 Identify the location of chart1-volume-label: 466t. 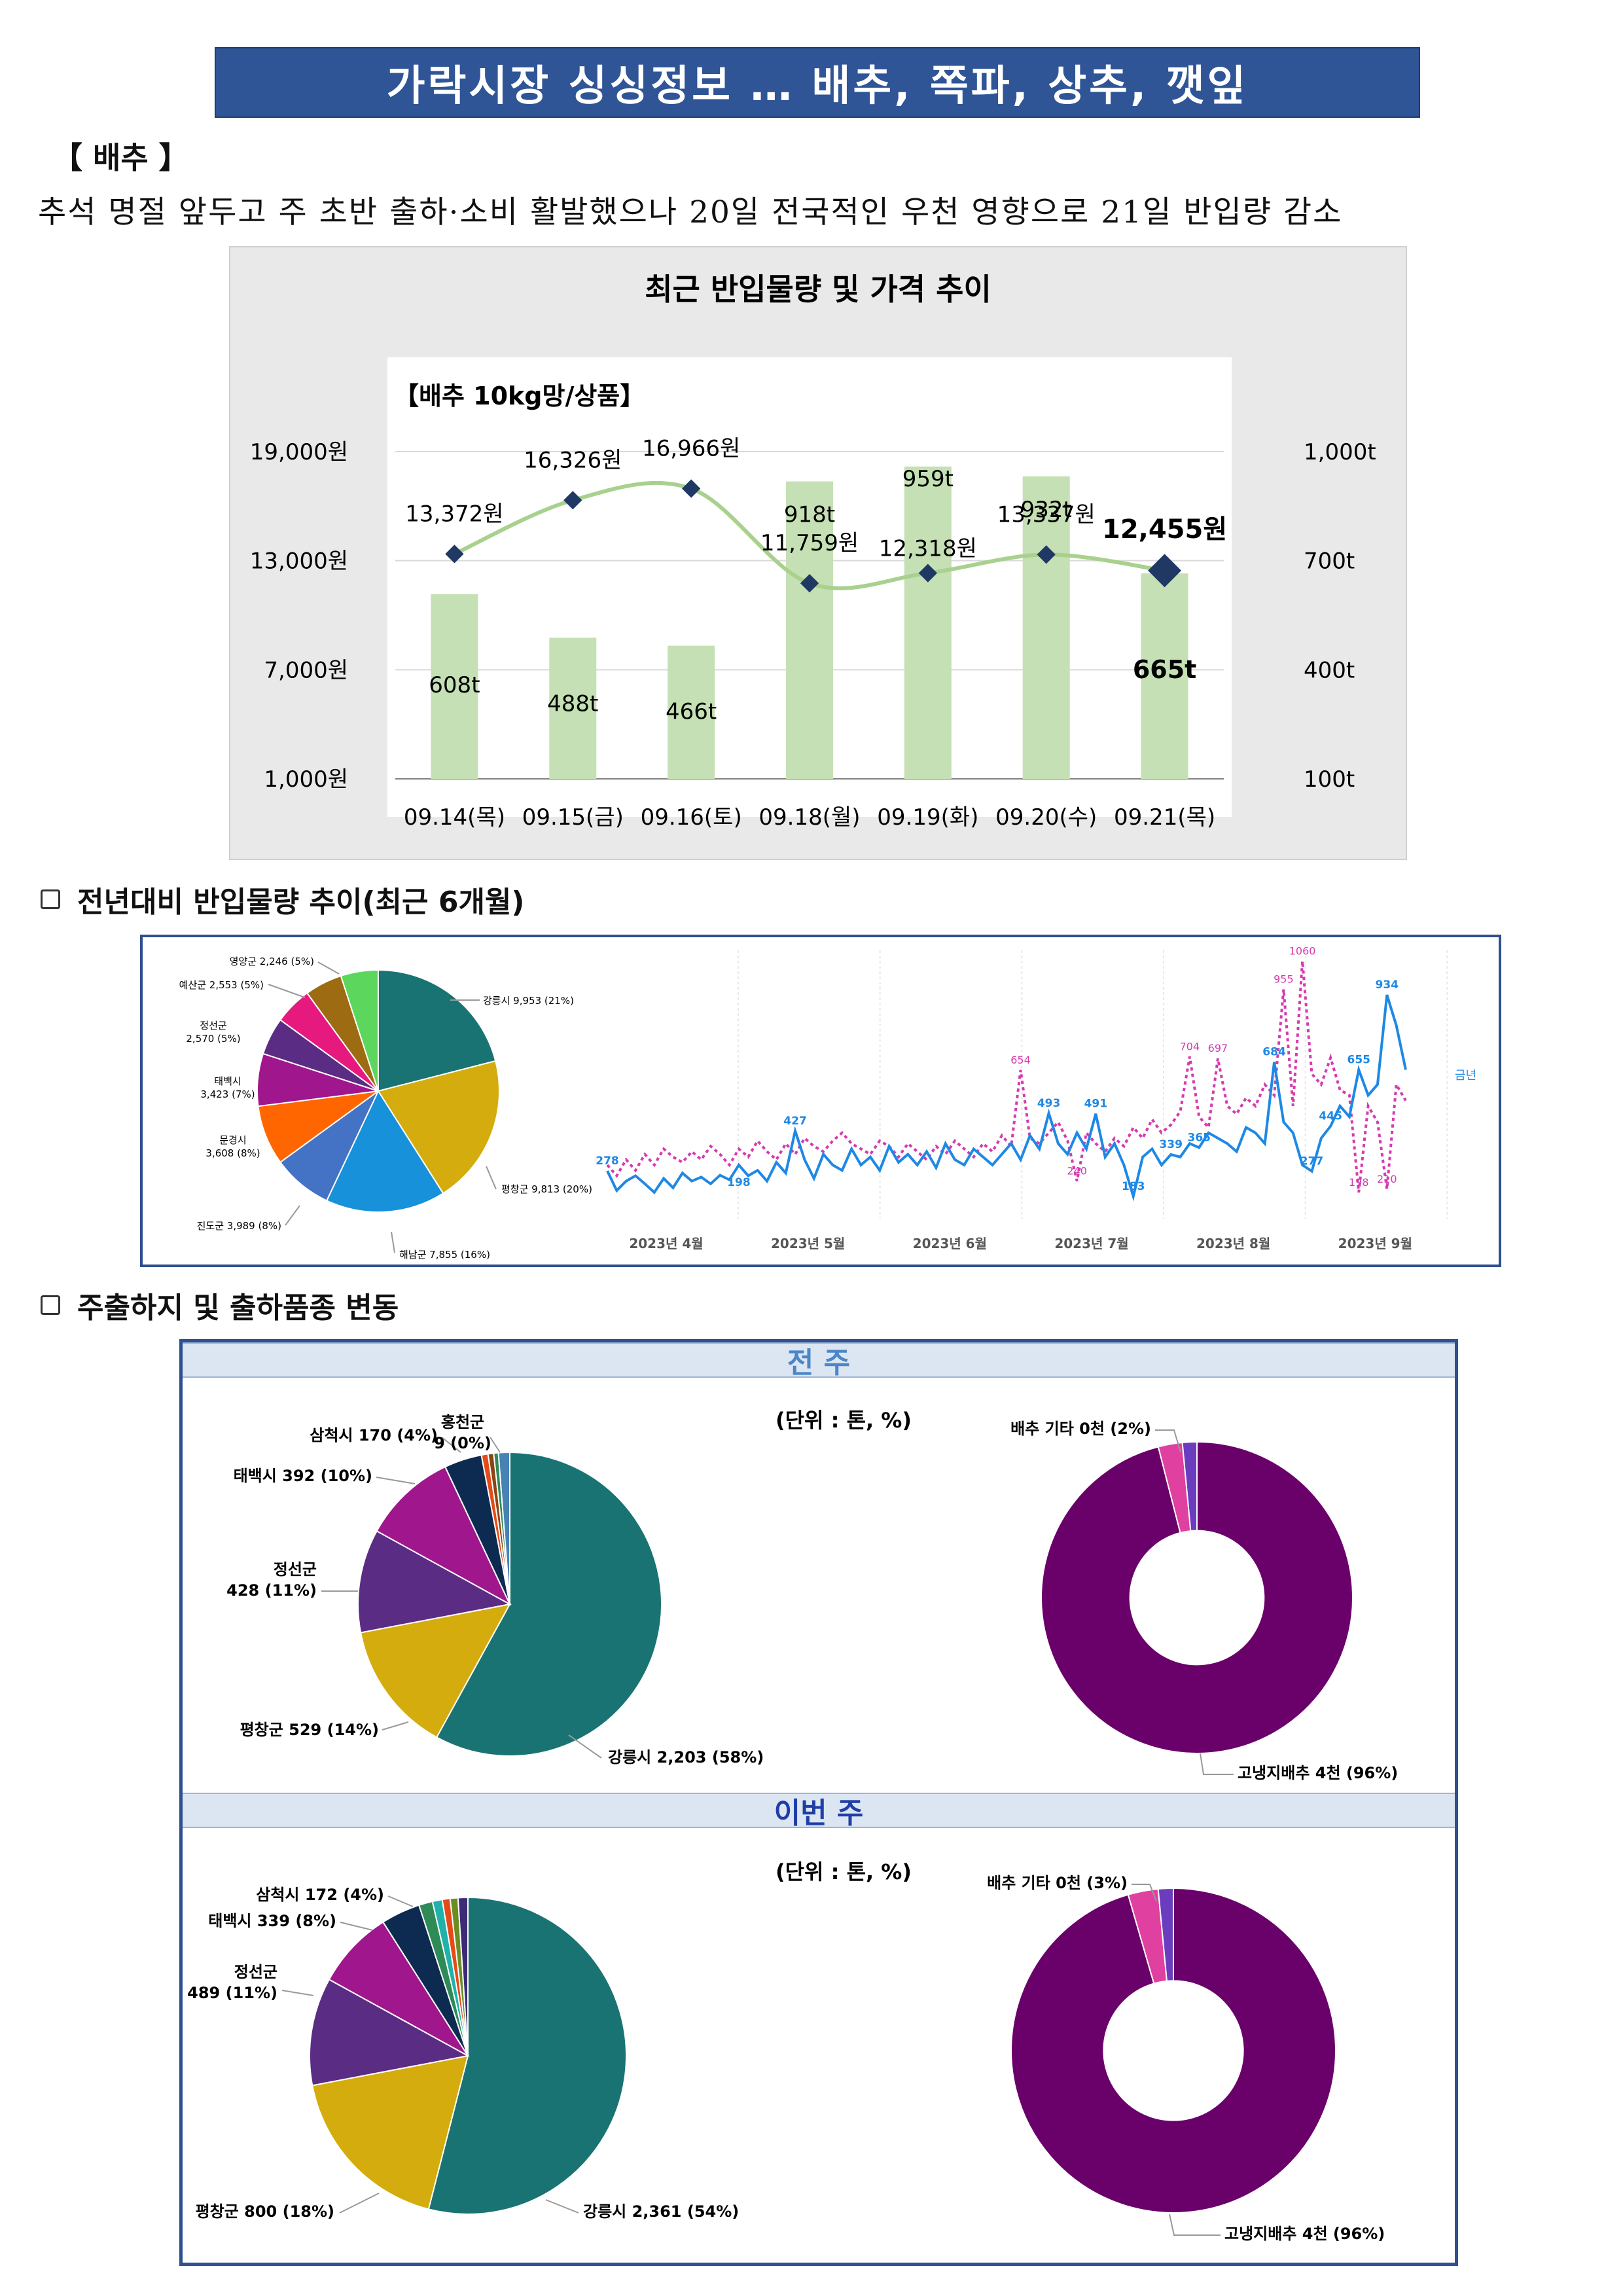
(691, 712).